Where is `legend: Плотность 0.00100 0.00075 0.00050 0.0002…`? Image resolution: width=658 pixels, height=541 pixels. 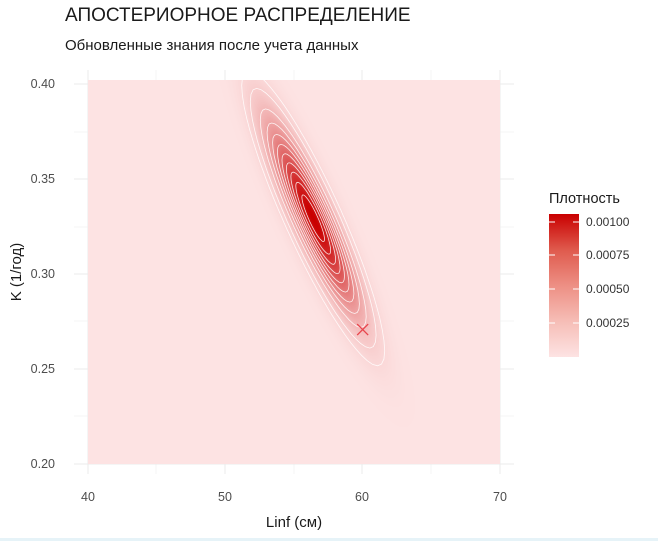 legend: Плотность 0.00100 0.00075 0.00050 0.0002… is located at coordinates (589, 274).